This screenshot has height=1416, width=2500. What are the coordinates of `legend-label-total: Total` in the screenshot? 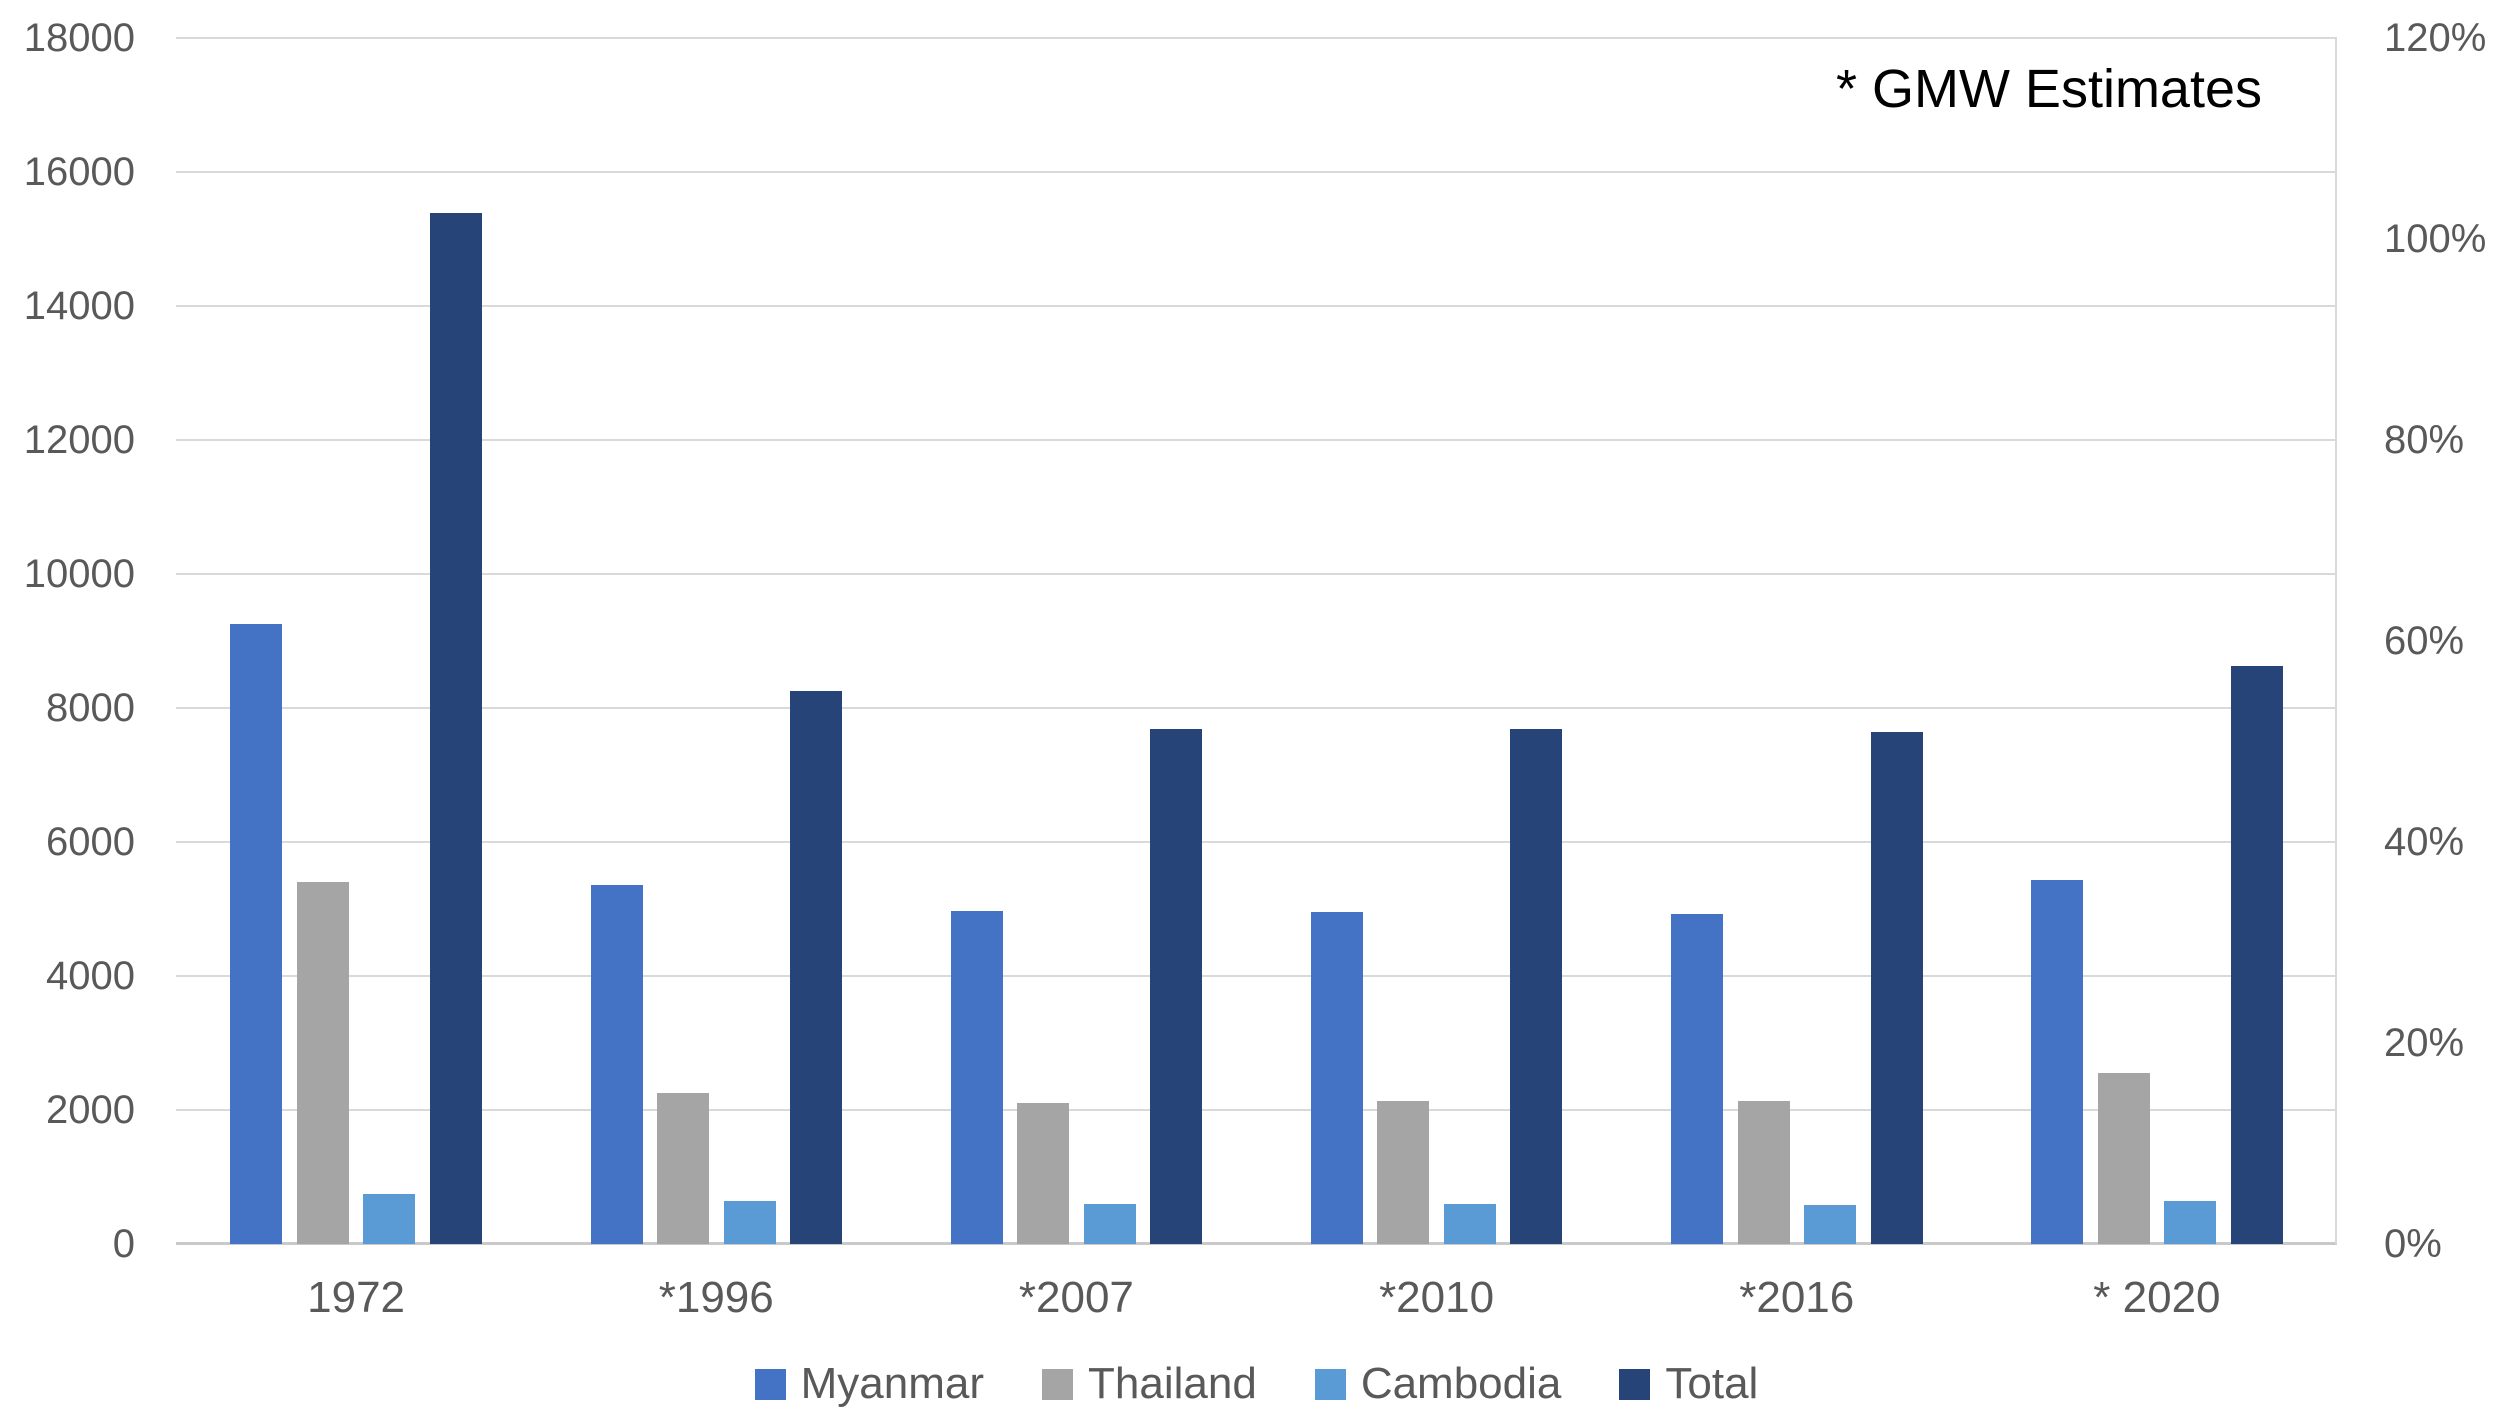 It's located at (1712, 1383).